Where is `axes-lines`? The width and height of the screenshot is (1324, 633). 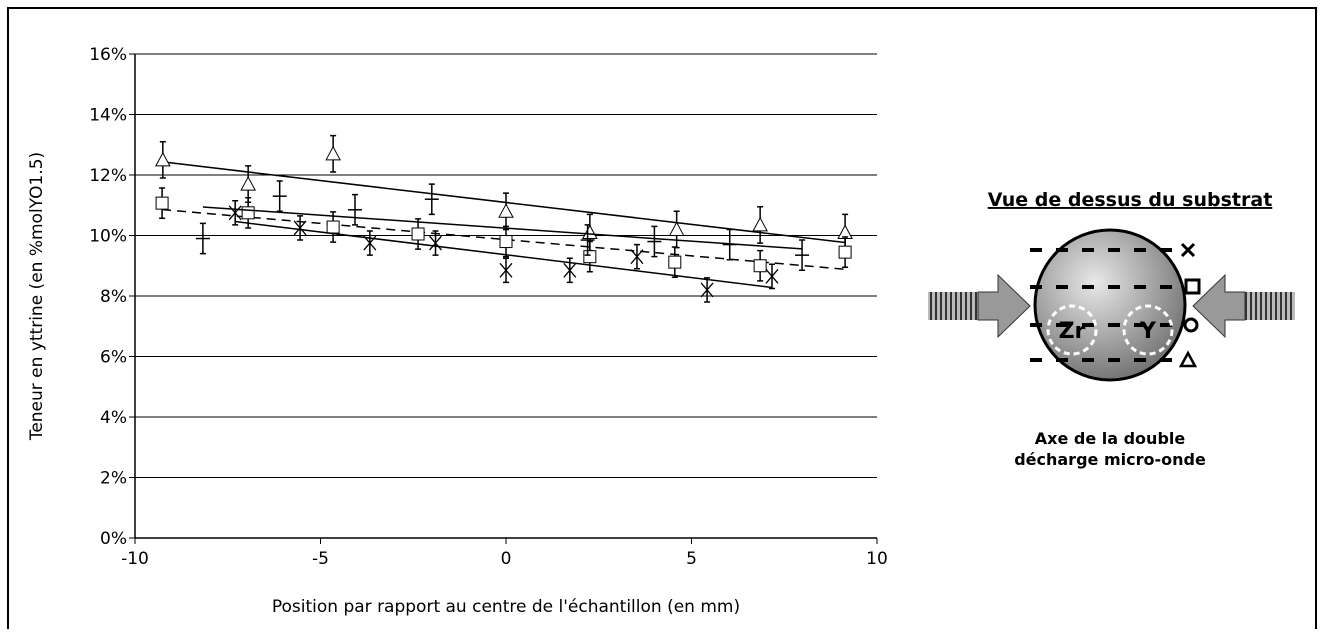 axes-lines is located at coordinates (1108, 305).